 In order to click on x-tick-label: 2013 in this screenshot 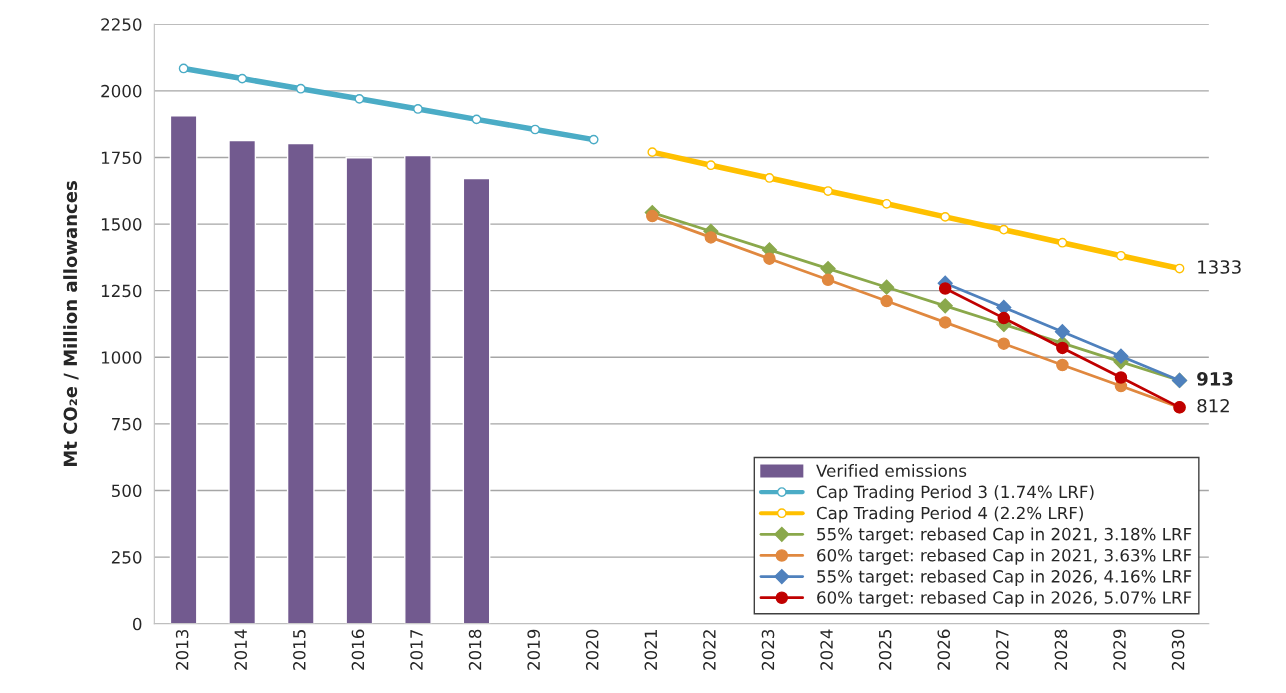, I will do `click(182, 649)`.